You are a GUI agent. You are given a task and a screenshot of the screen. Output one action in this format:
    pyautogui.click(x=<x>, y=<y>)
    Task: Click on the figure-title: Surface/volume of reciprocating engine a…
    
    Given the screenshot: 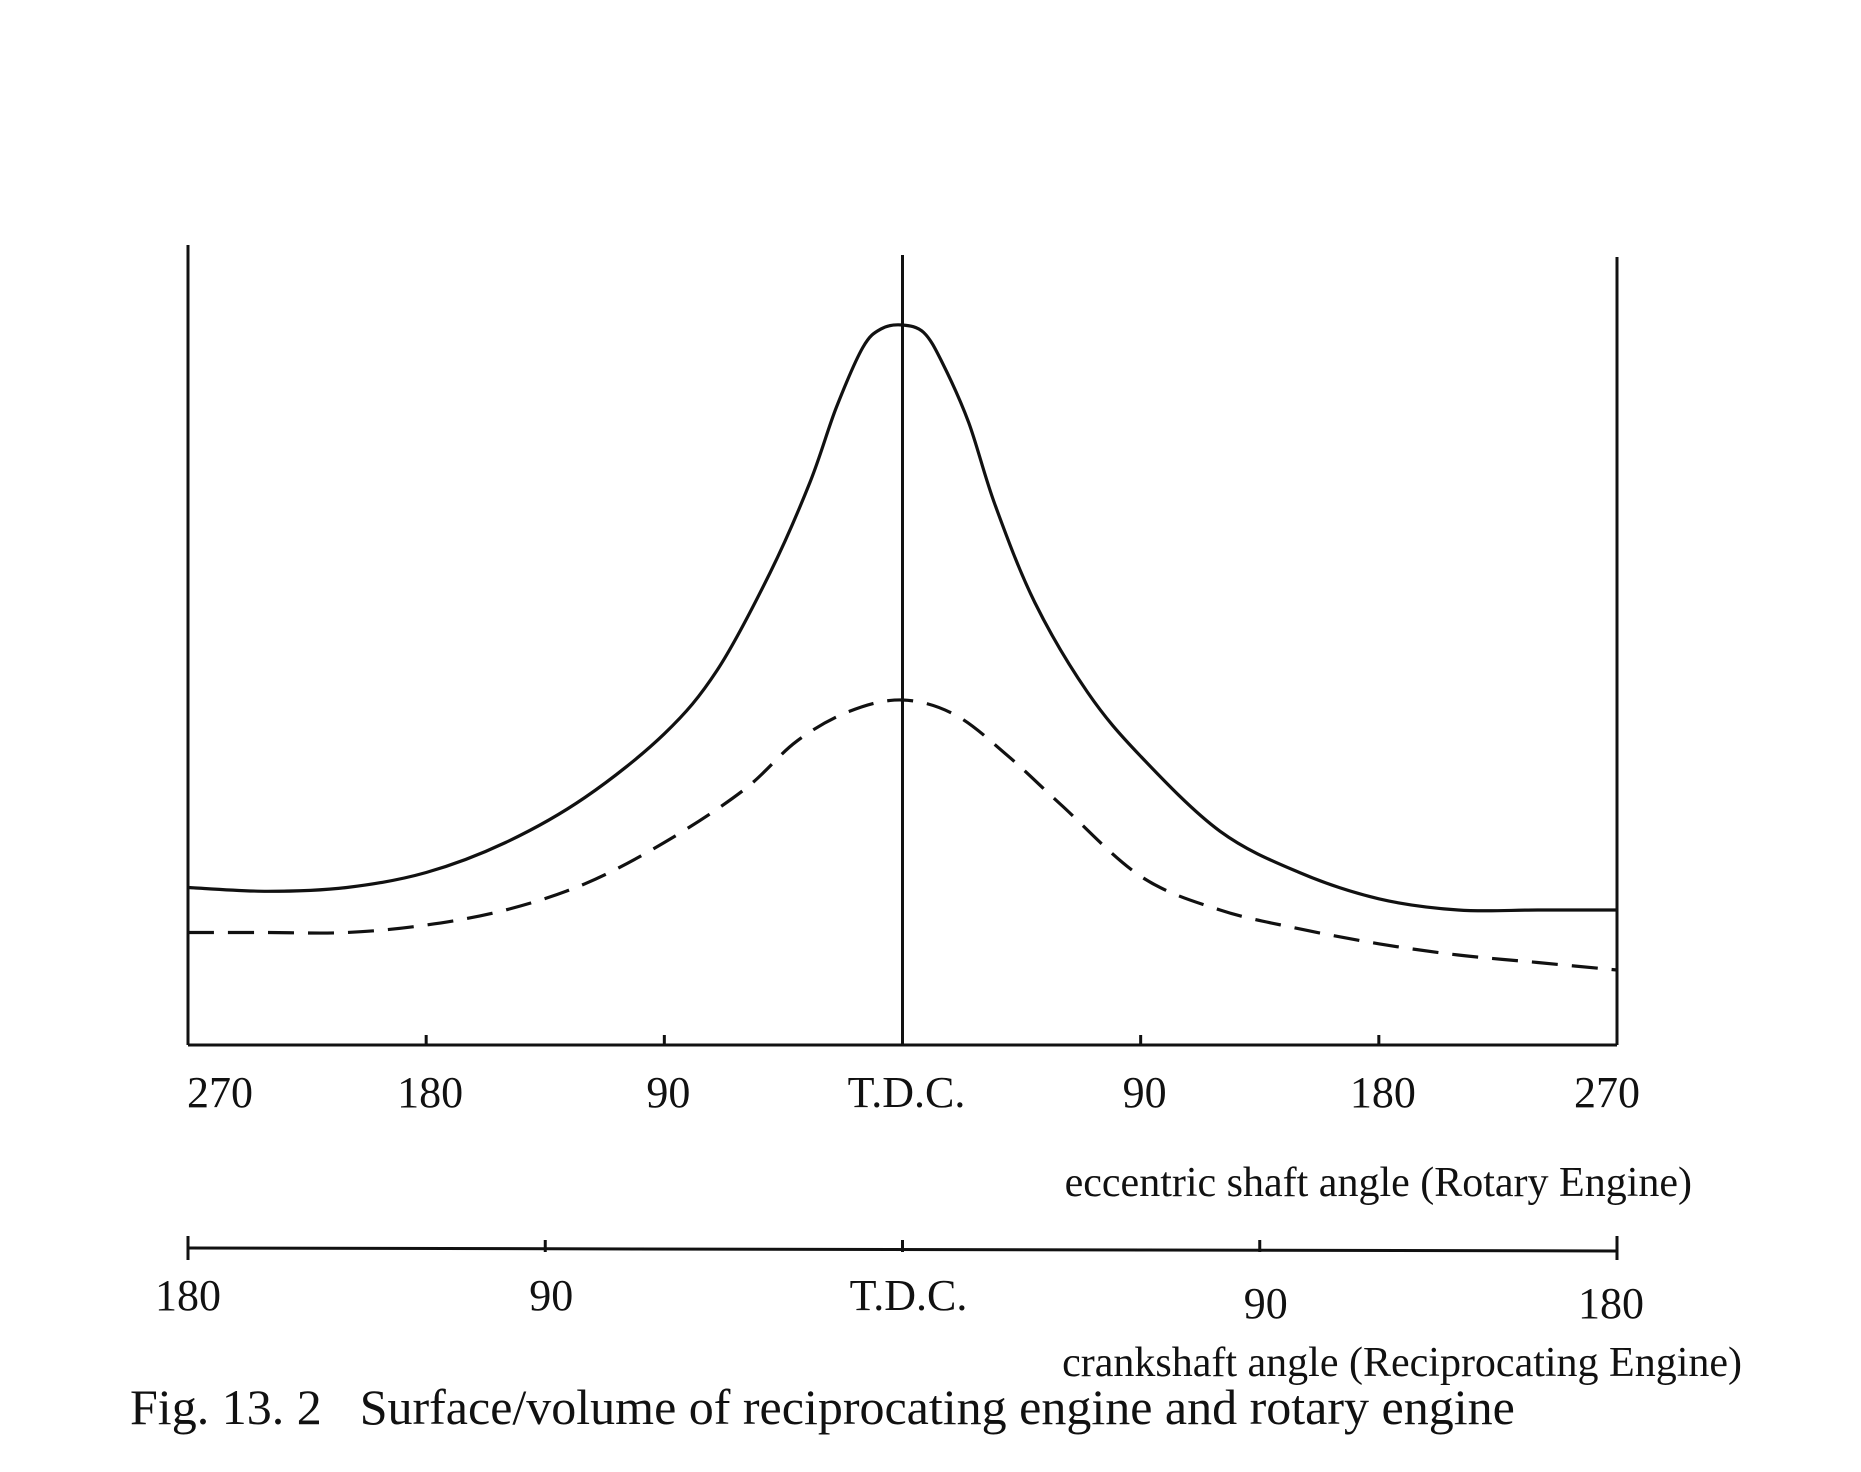 What is the action you would take?
    pyautogui.click(x=937, y=1407)
    